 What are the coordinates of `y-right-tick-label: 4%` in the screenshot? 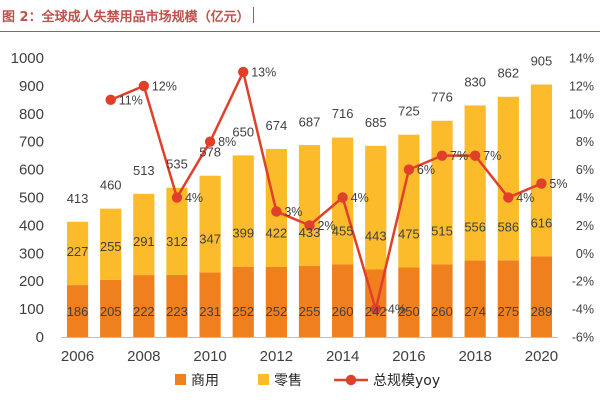 It's located at (585, 198).